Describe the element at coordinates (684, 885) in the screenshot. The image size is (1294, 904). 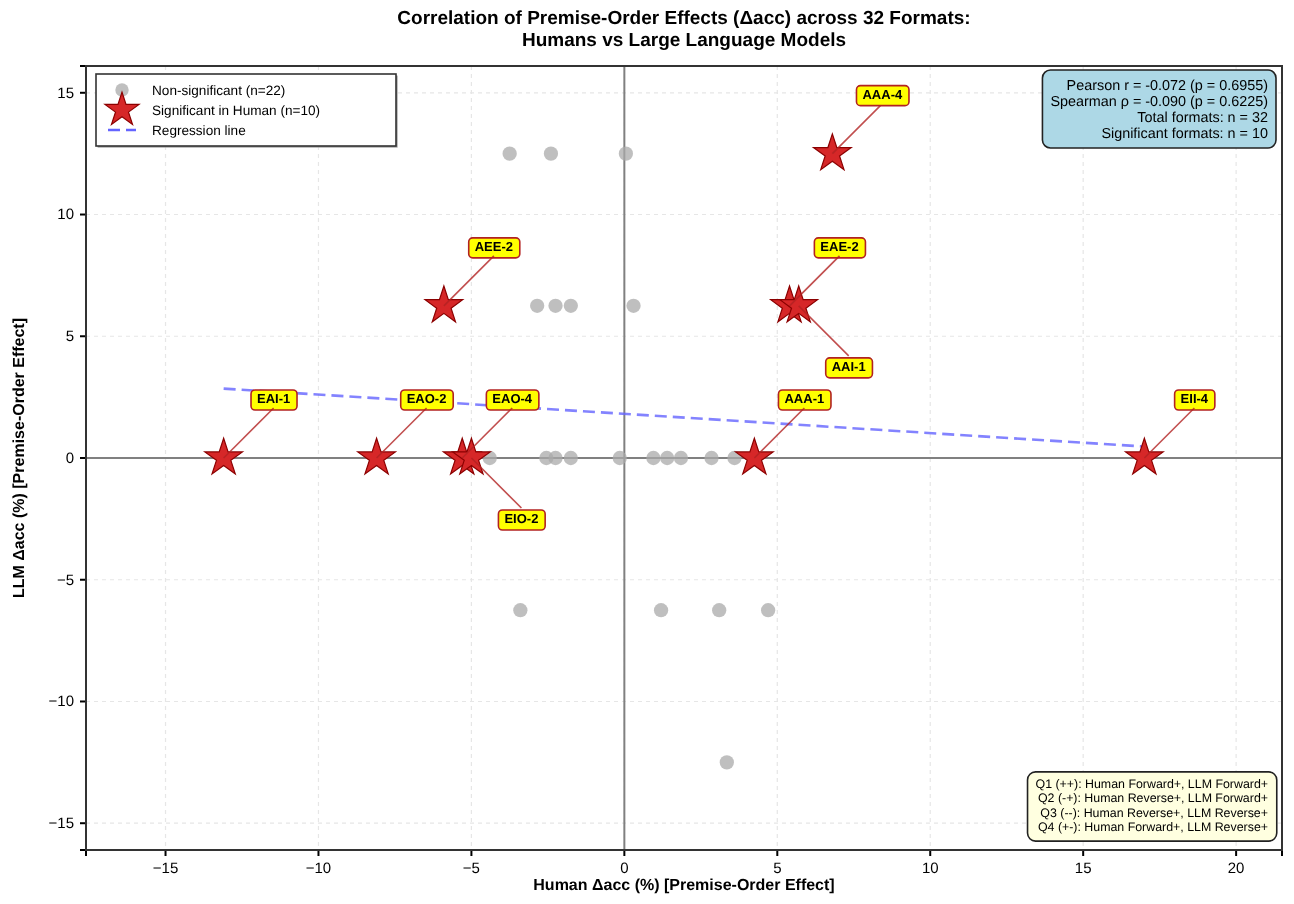
I see `x-axis-title: Human Δacc (%) [Premise-Order Effect]` at that location.